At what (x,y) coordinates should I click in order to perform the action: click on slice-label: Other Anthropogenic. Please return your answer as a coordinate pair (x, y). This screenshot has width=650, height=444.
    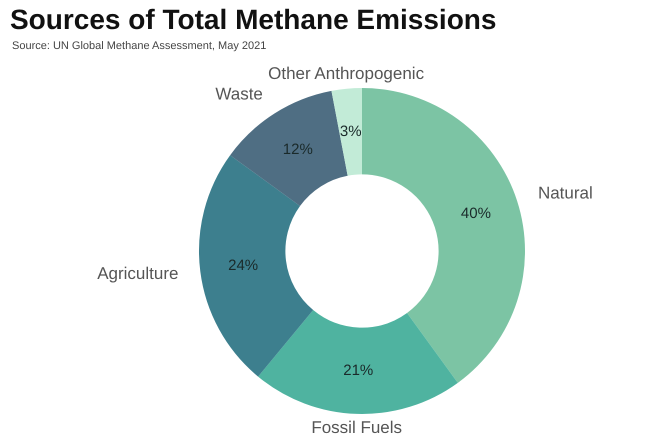
    Looking at the image, I should click on (346, 73).